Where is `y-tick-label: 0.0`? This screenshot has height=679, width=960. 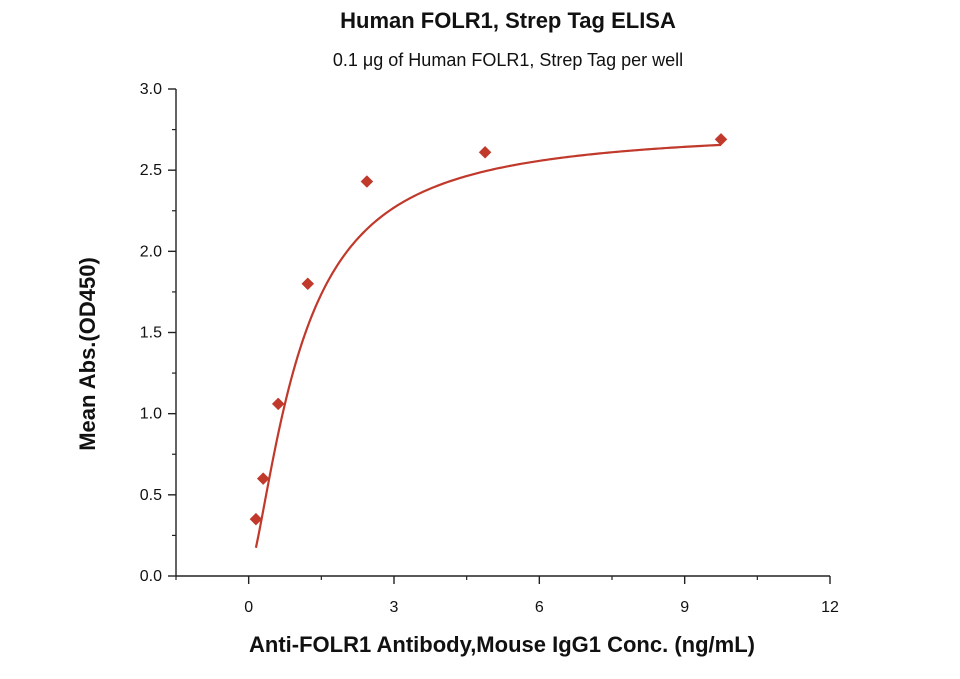
y-tick-label: 0.0 is located at coordinates (151, 576).